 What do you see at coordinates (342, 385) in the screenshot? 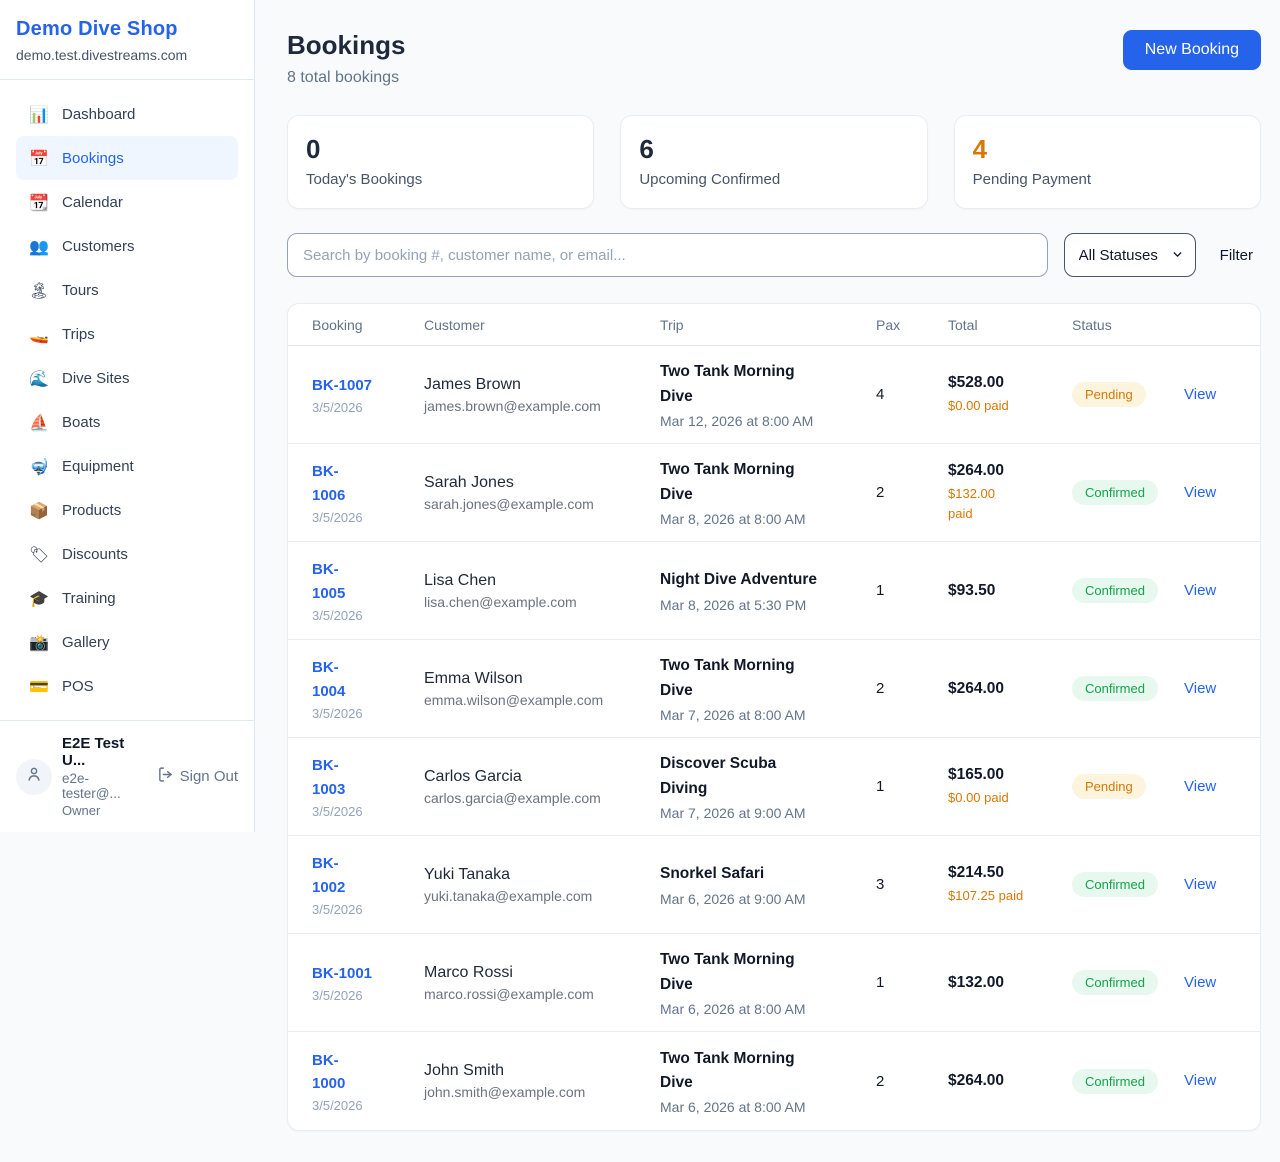
I see `booking-id-link: BK-1007` at bounding box center [342, 385].